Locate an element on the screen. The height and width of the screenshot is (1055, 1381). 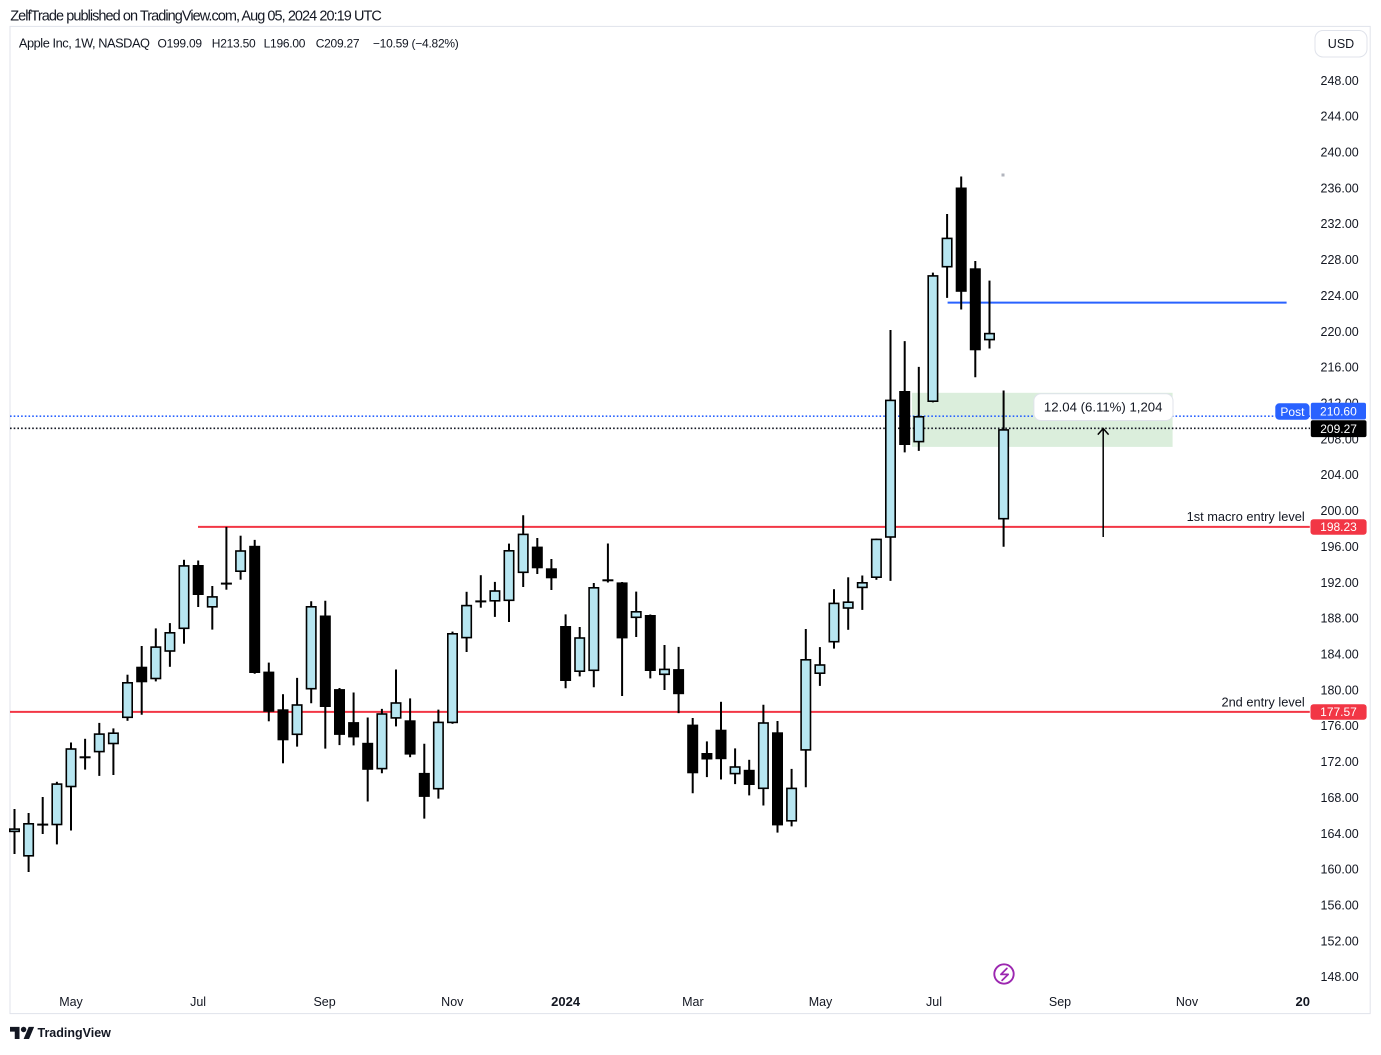
svg-text: 180.00 is located at coordinates (1340, 690).